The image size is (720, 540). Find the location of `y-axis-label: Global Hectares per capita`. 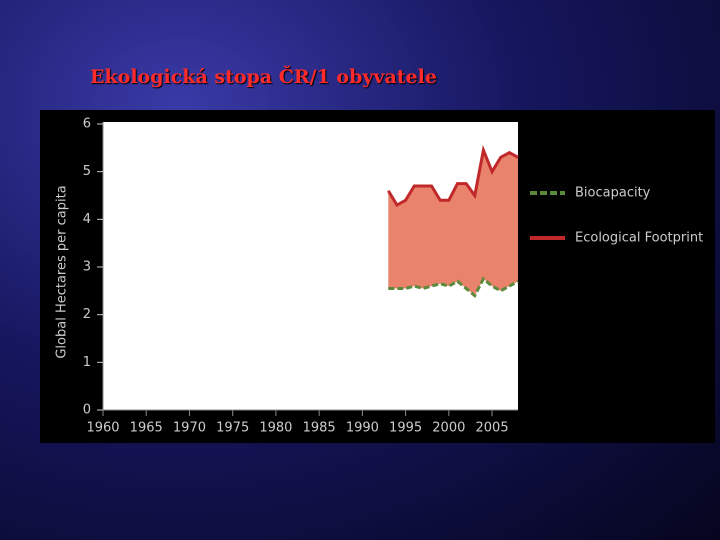

y-axis-label: Global Hectares per capita is located at coordinates (62, 271).